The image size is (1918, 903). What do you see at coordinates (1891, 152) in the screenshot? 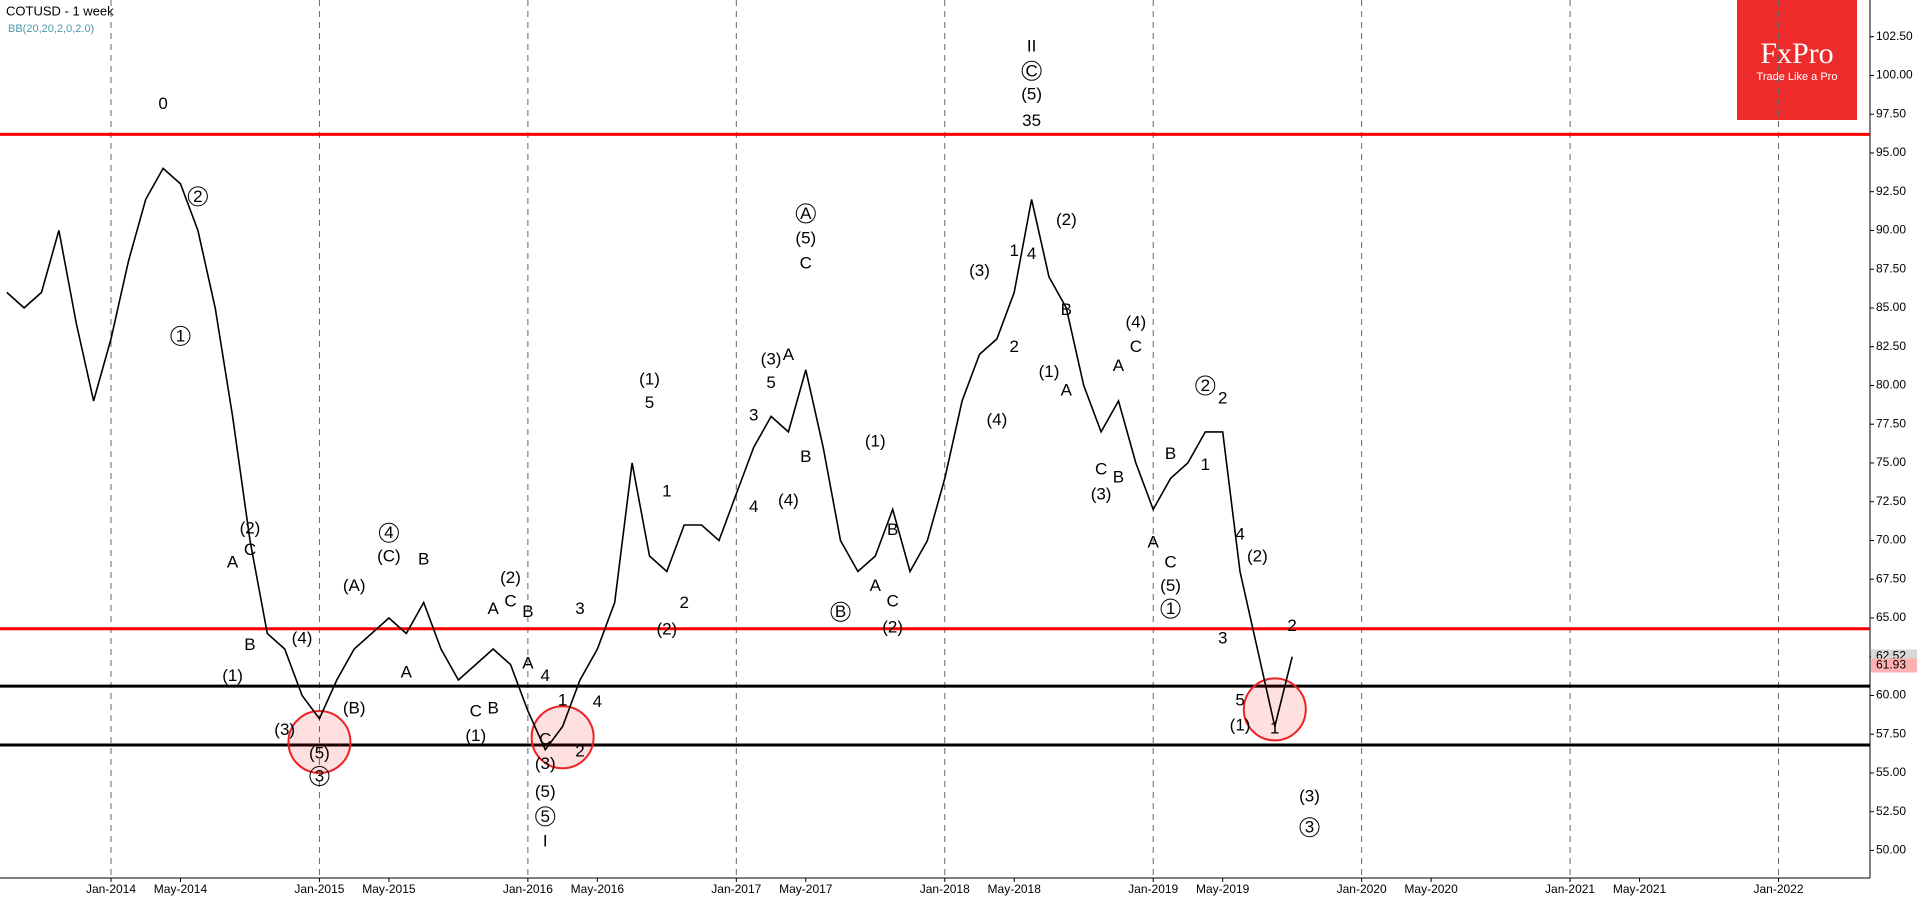
I see `y-tick-label: 95.00` at bounding box center [1891, 152].